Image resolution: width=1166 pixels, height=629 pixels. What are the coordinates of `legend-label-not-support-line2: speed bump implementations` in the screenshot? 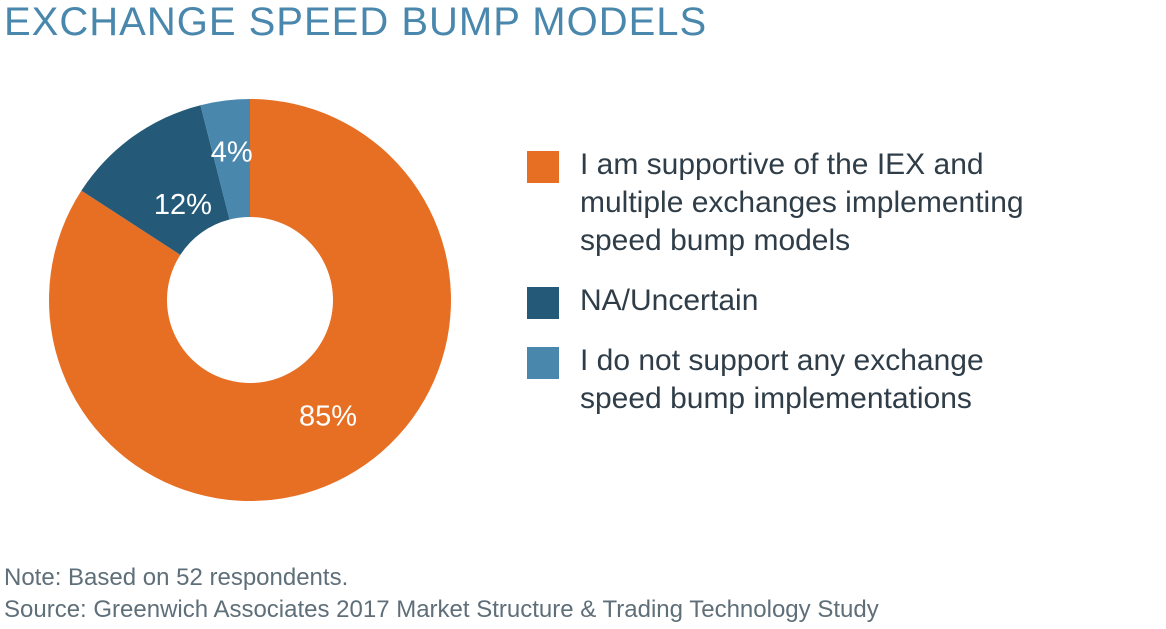 It's located at (776, 398).